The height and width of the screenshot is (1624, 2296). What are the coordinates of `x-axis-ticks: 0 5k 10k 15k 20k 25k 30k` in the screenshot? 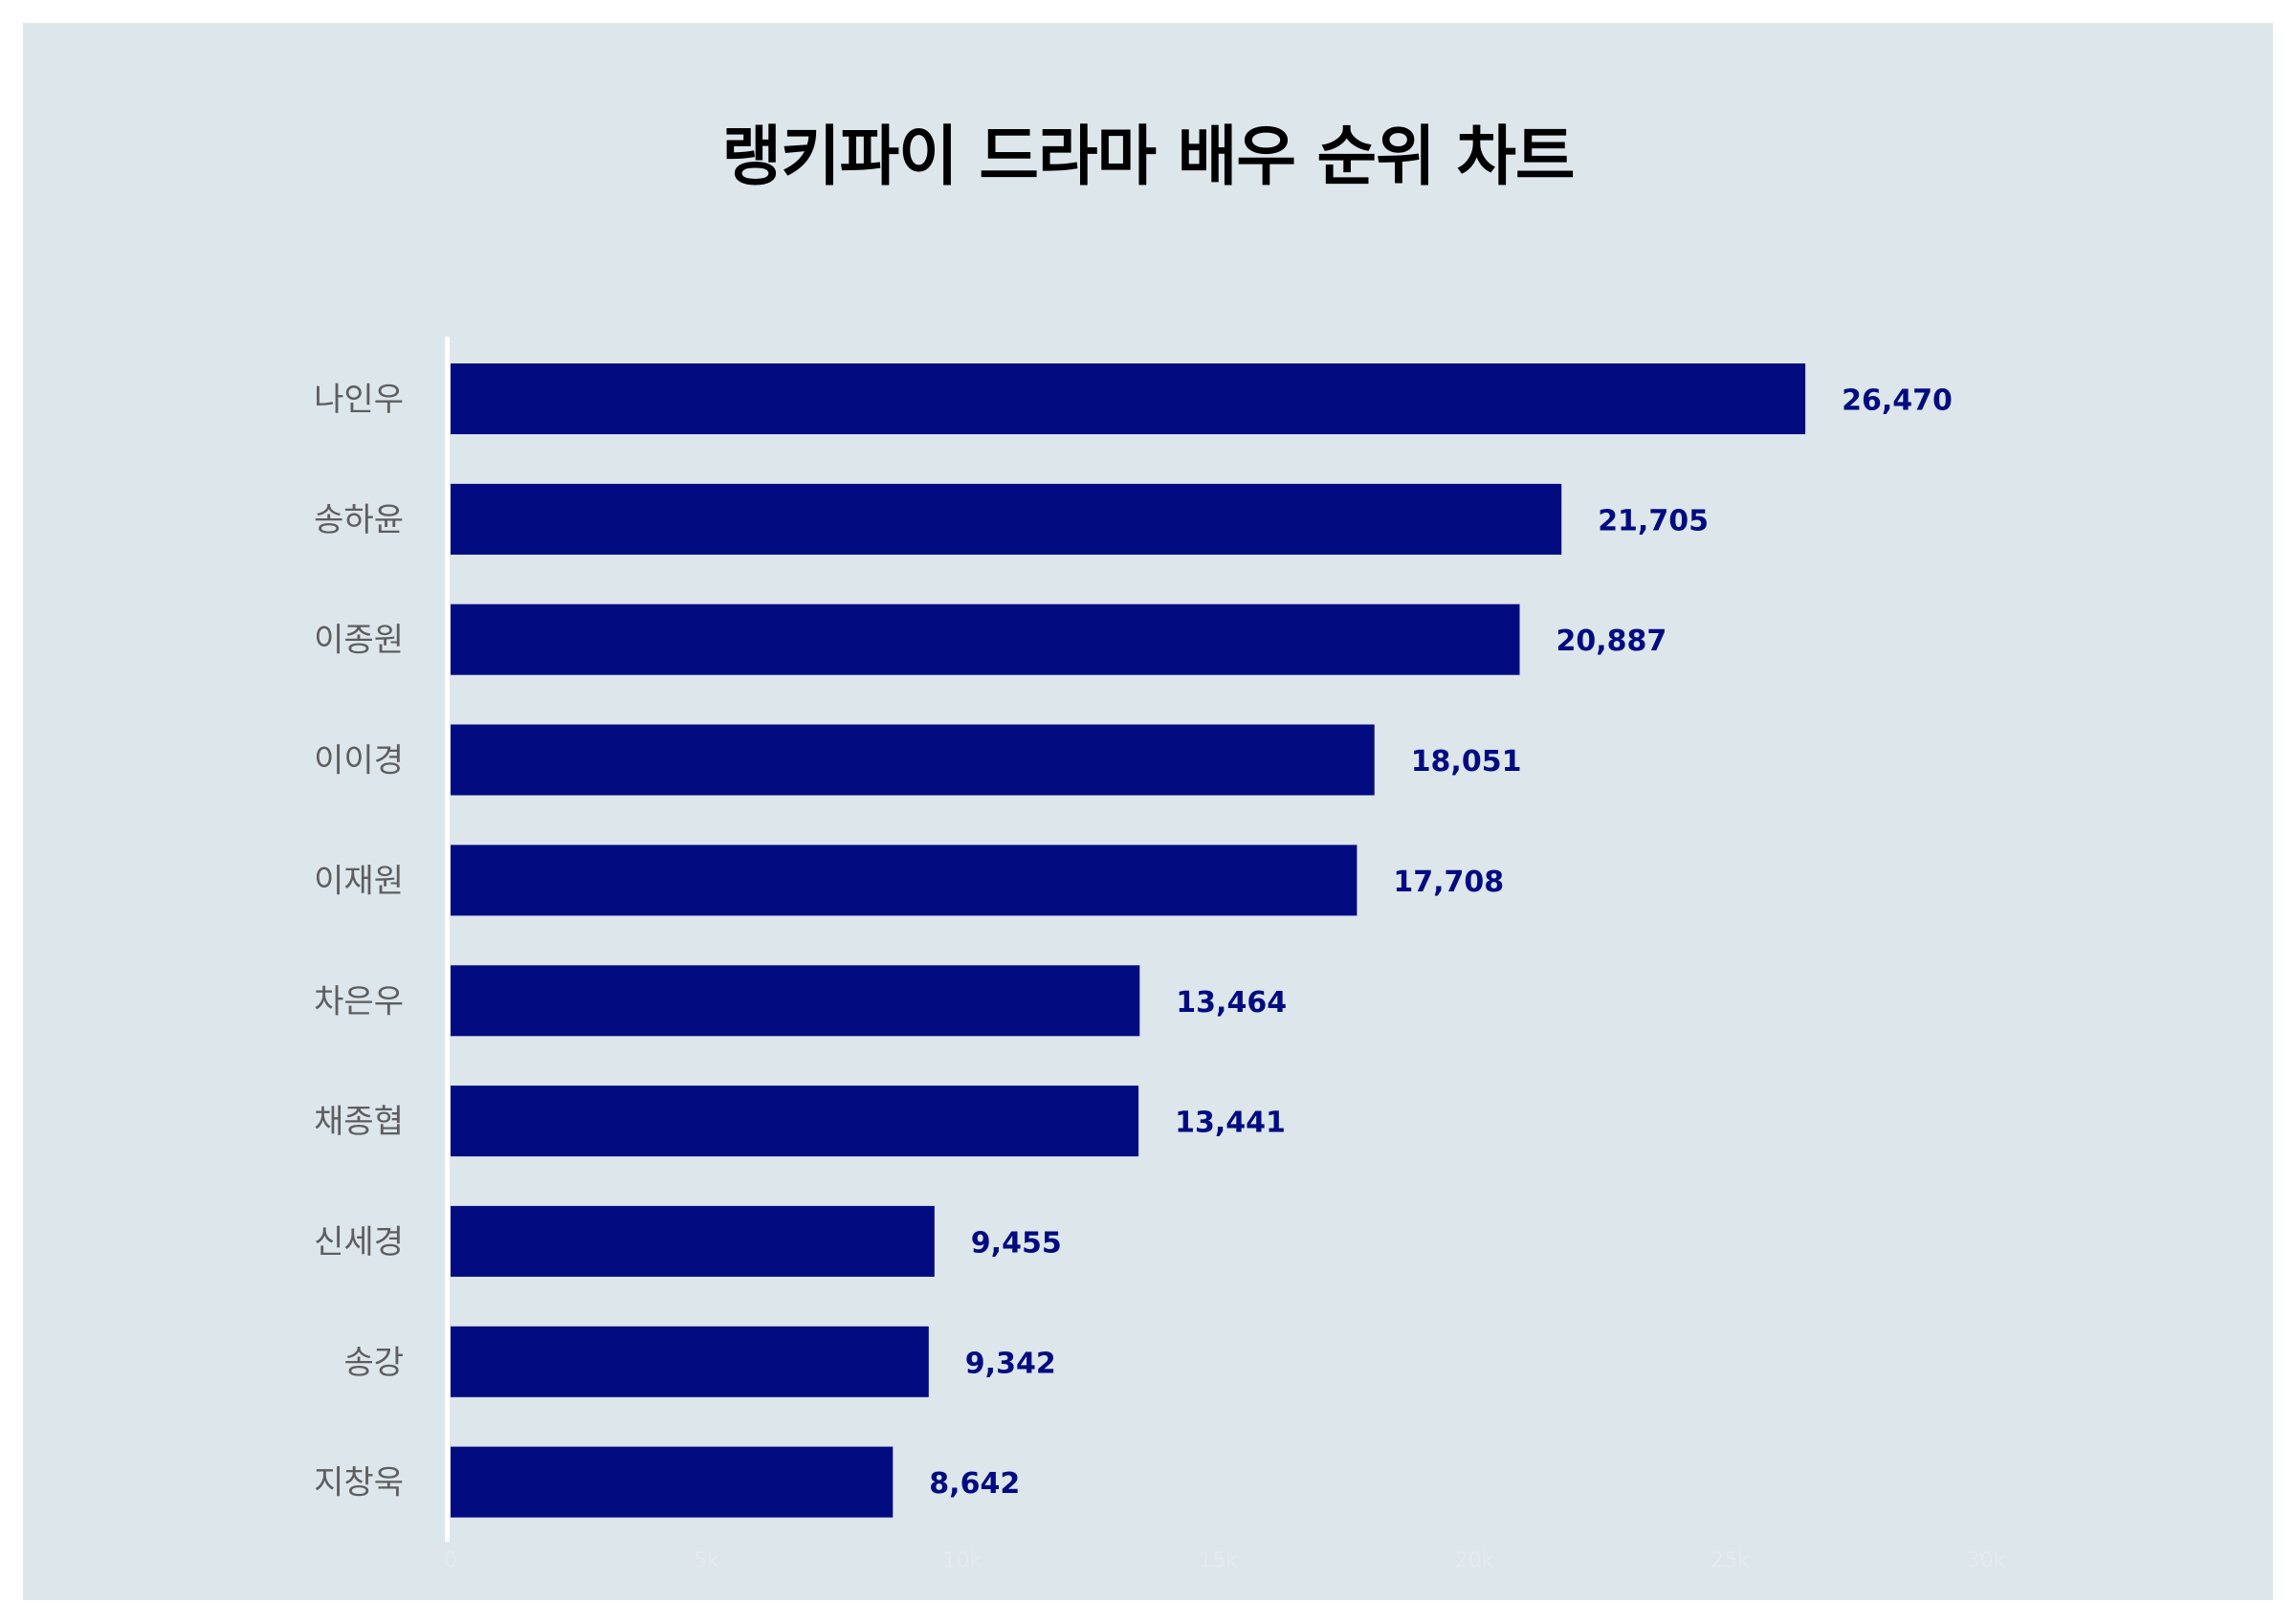 It's located at (1225, 1561).